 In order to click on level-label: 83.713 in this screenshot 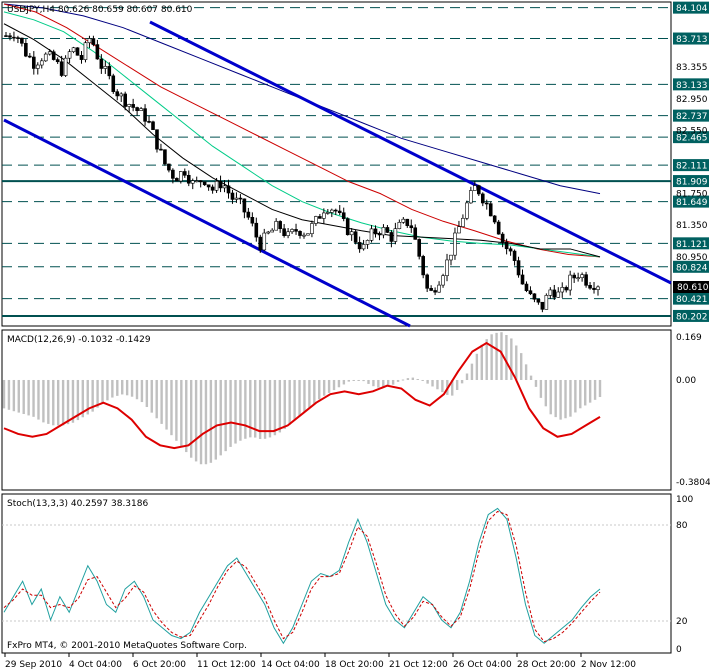, I will do `click(692, 40)`.